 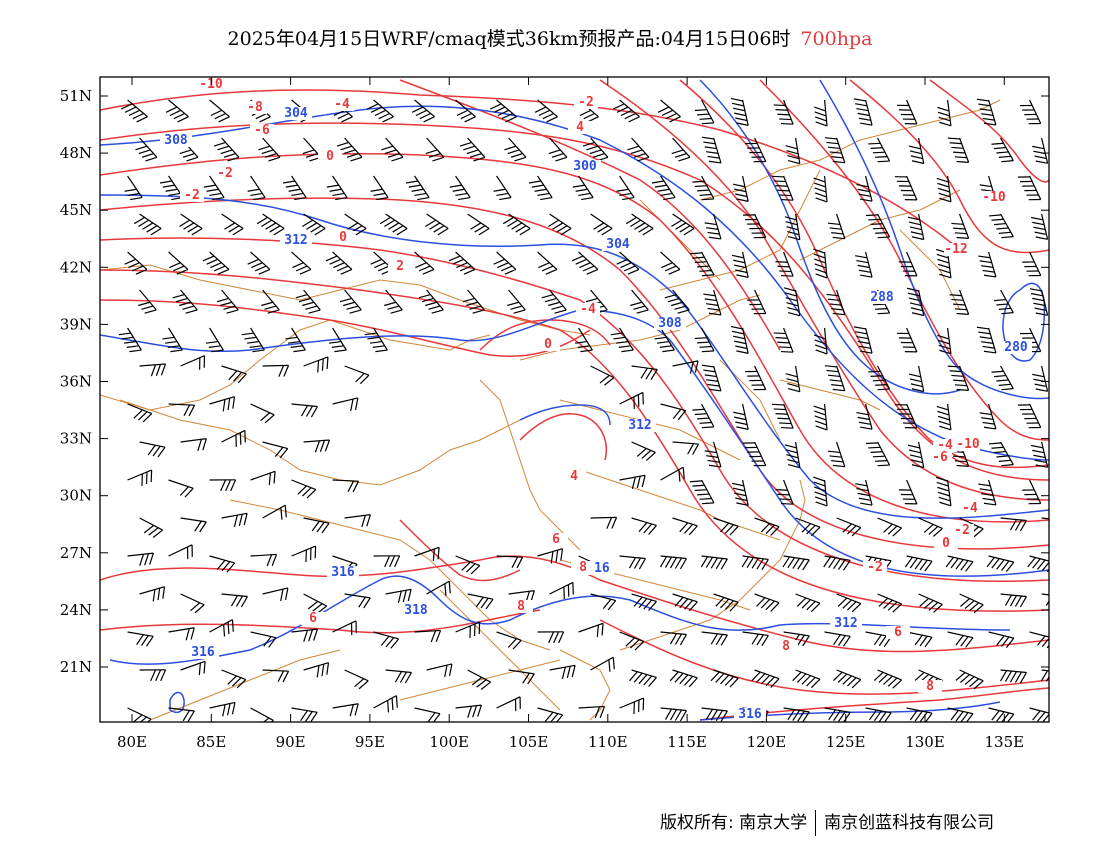 What do you see at coordinates (898, 632) in the screenshot?
I see `temp-label: 6` at bounding box center [898, 632].